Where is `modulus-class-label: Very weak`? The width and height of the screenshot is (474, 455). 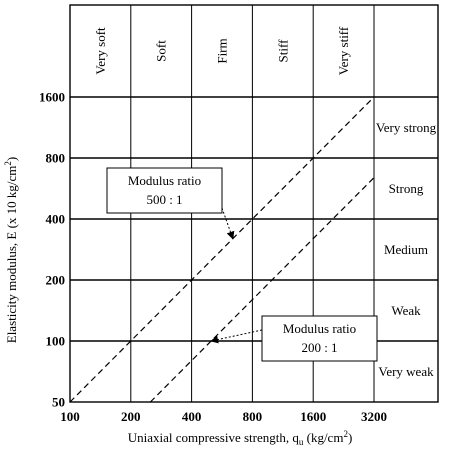
modulus-class-label: Very weak is located at coordinates (406, 371).